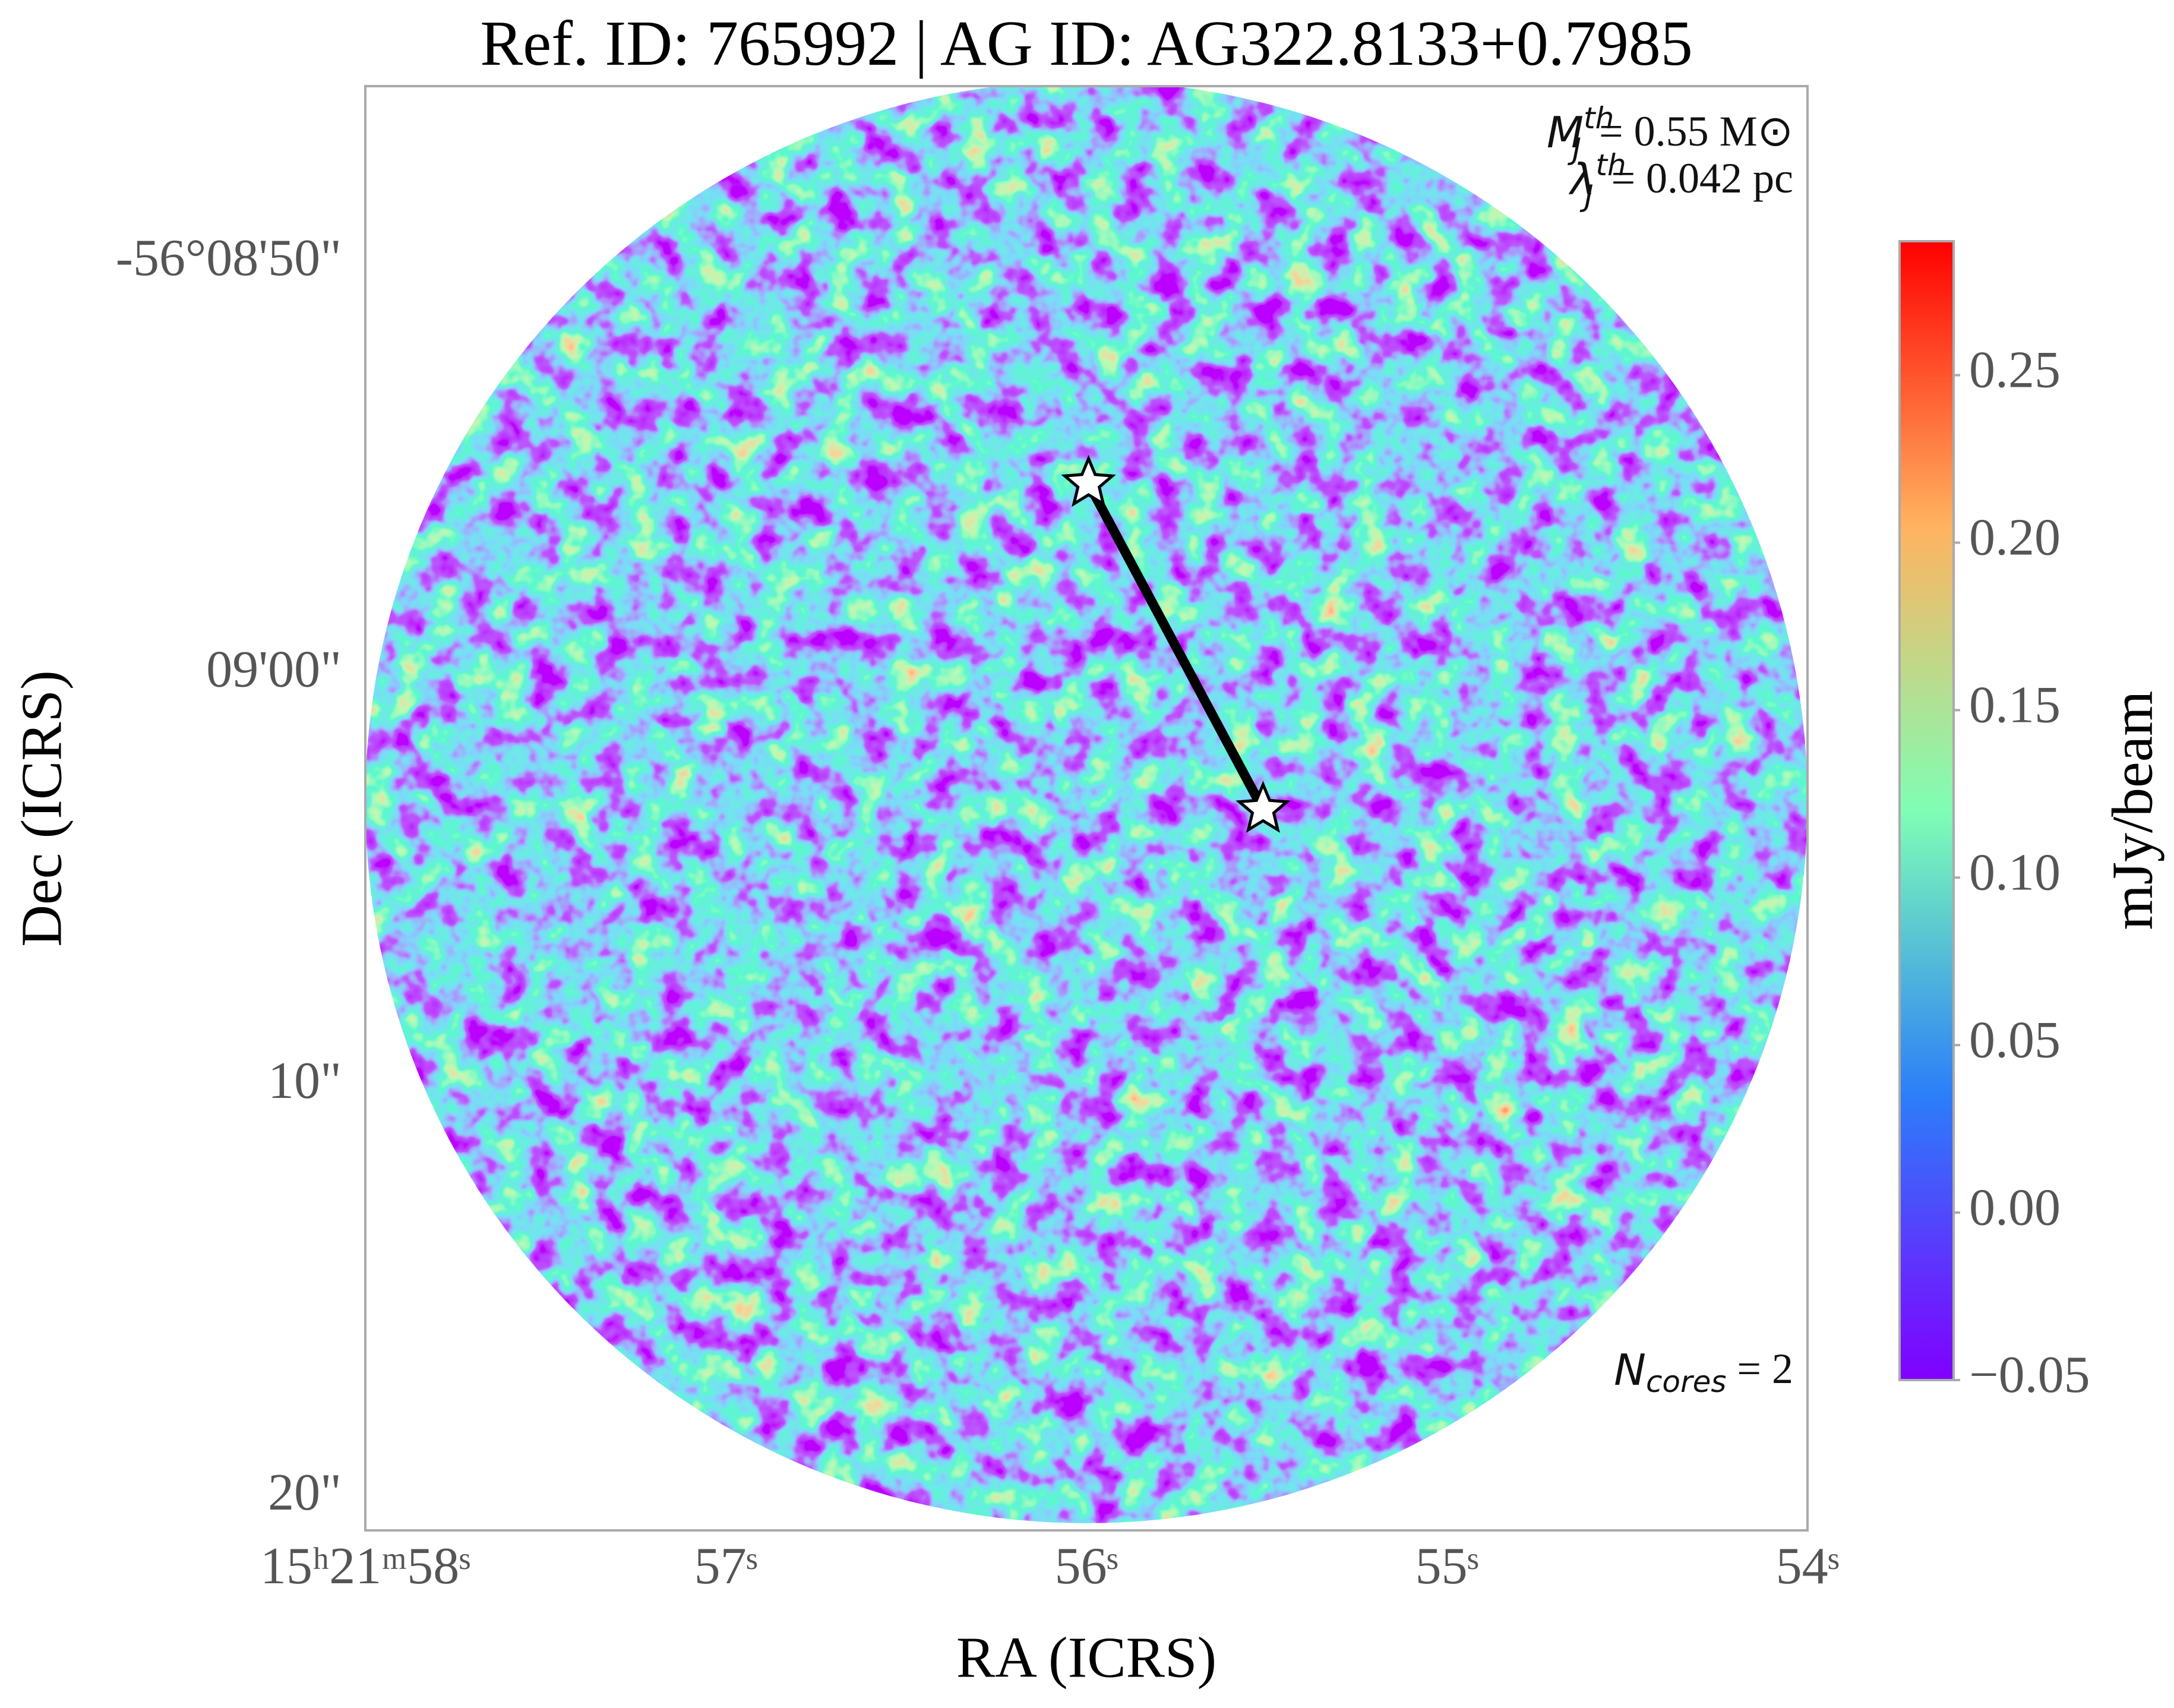  I want to click on x-tick-label: 56ˢ, so click(1086, 1566).